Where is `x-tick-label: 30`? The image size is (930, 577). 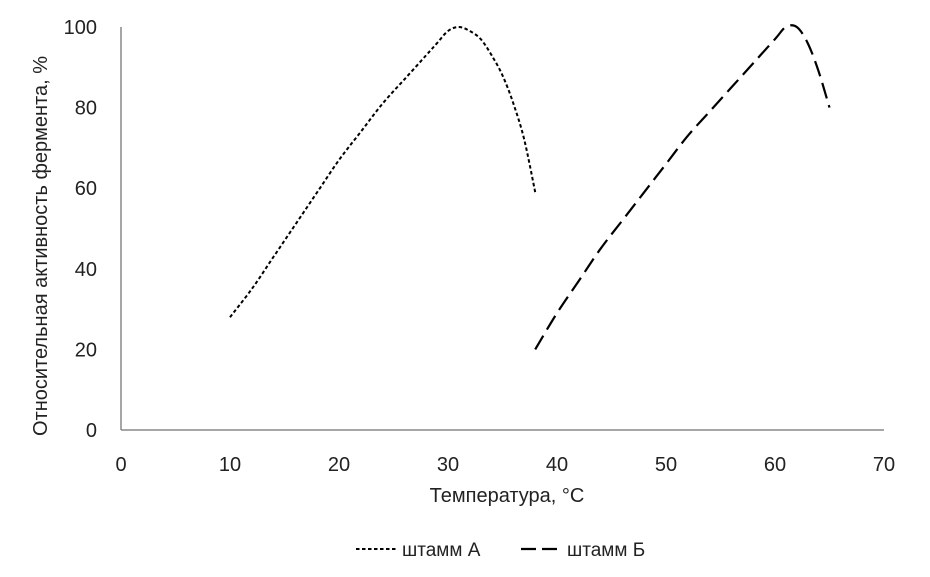 x-tick-label: 30 is located at coordinates (448, 465).